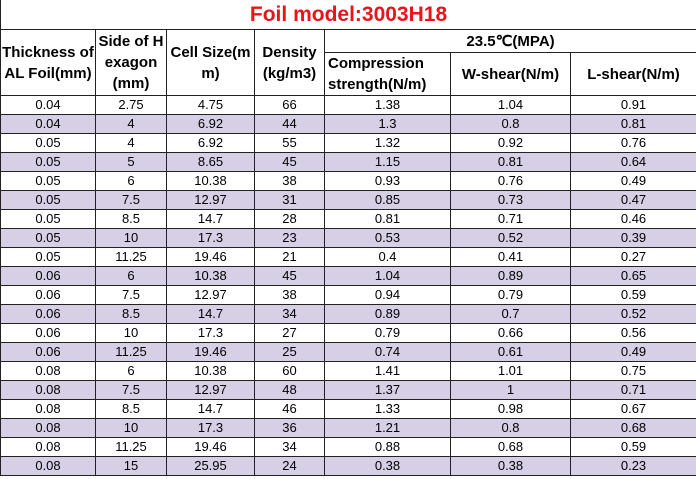  I want to click on table-cell: 0.59, so click(632, 295).